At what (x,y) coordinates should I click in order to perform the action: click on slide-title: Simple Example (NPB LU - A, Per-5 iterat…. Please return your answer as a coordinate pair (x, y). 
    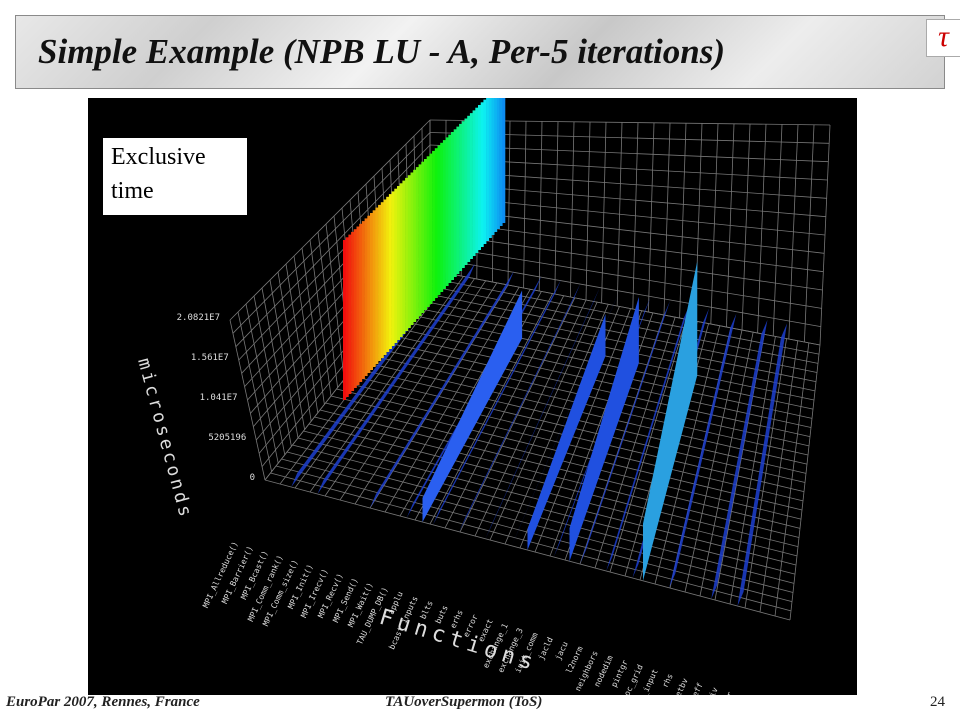
    Looking at the image, I should click on (381, 51).